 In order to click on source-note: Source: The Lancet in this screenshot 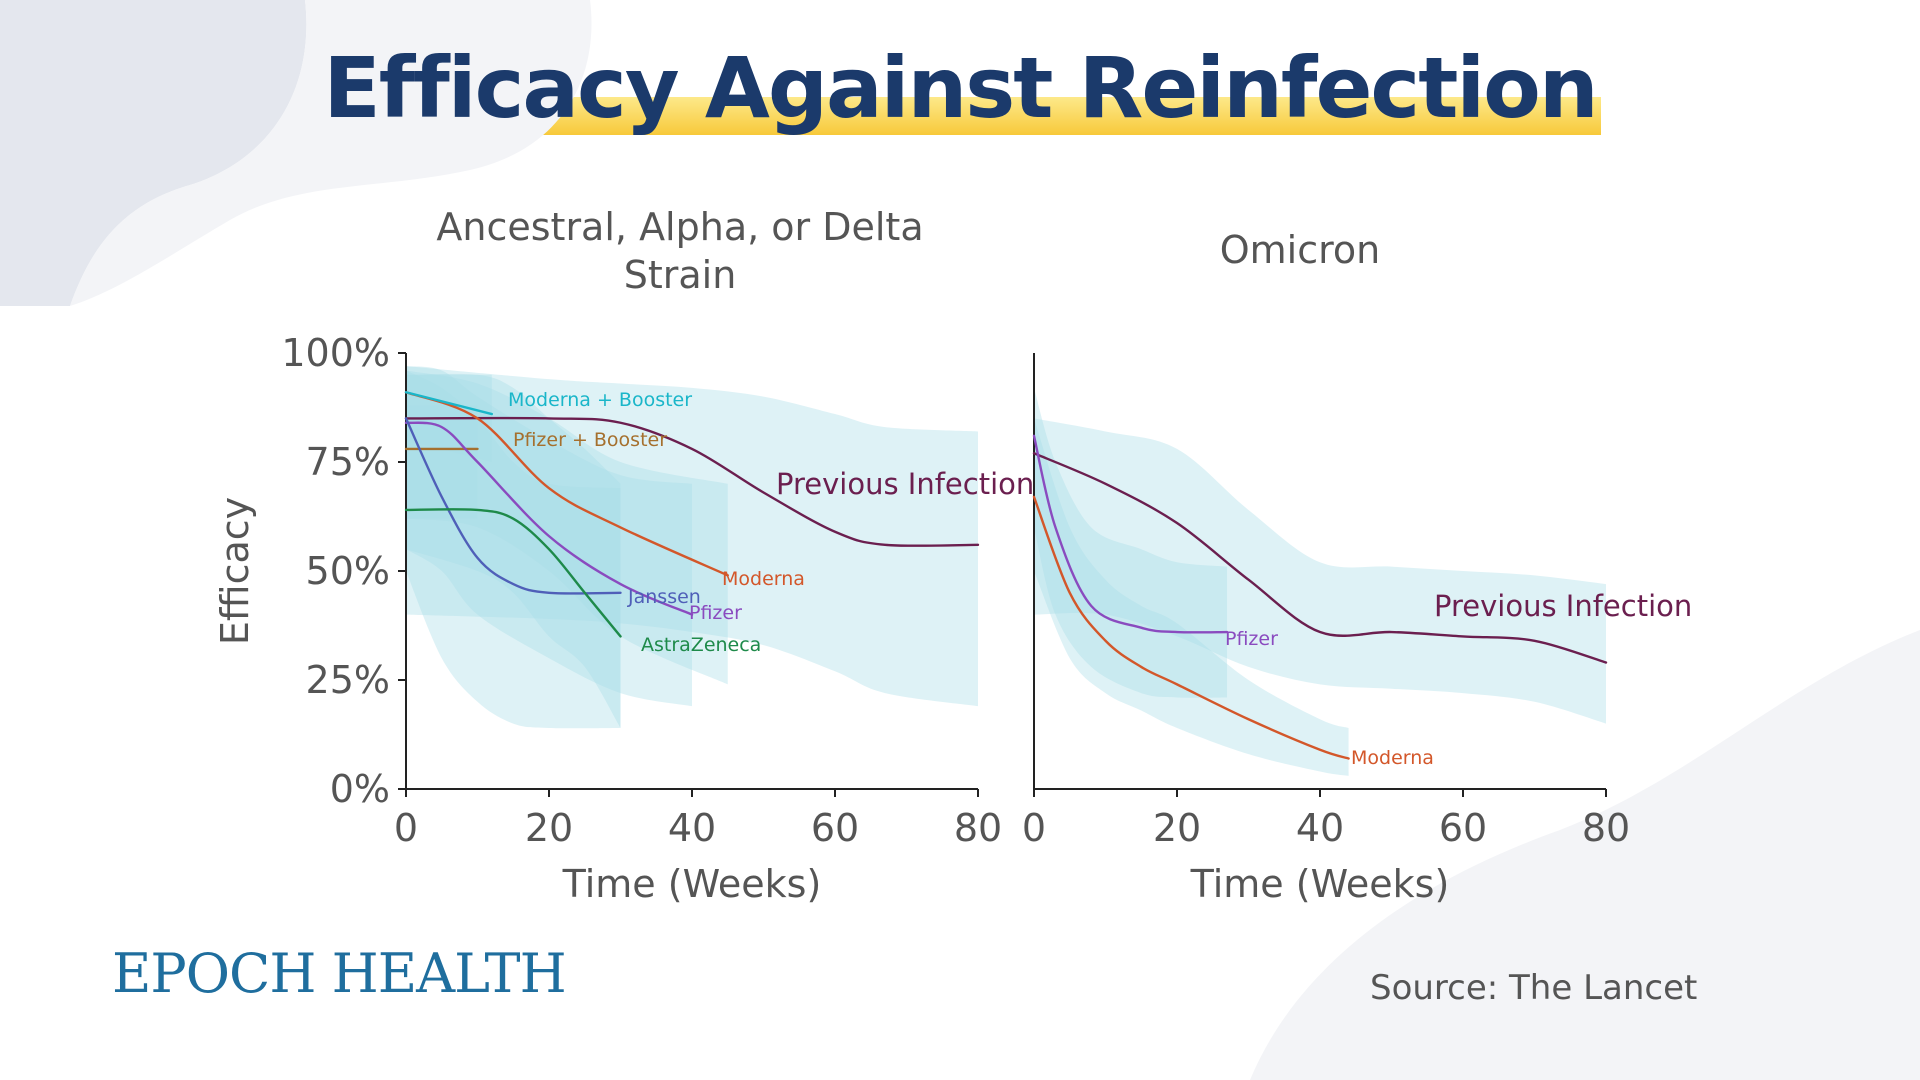, I will do `click(1534, 988)`.